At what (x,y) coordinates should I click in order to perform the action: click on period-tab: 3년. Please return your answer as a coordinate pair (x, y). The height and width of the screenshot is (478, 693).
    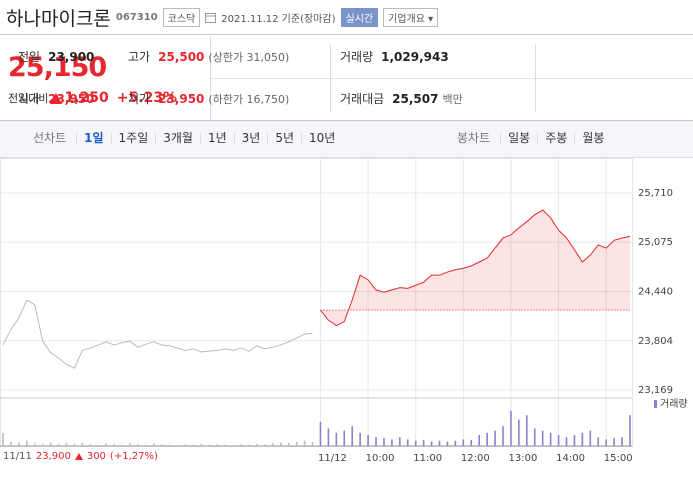
    Looking at the image, I should click on (250, 138).